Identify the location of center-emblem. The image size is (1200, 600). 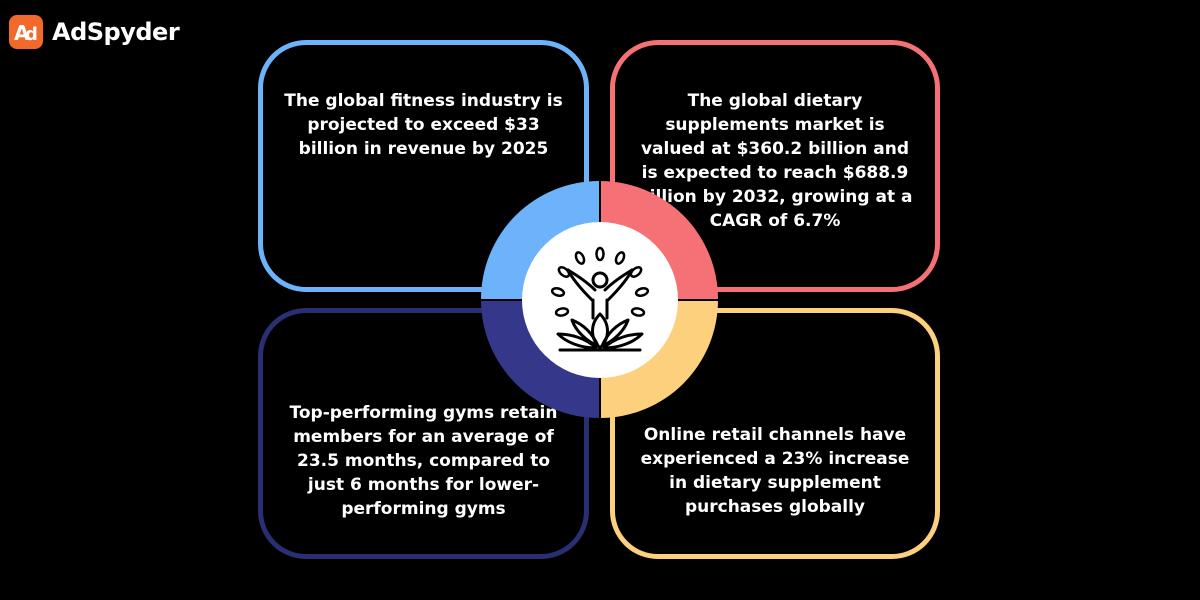
(600, 300).